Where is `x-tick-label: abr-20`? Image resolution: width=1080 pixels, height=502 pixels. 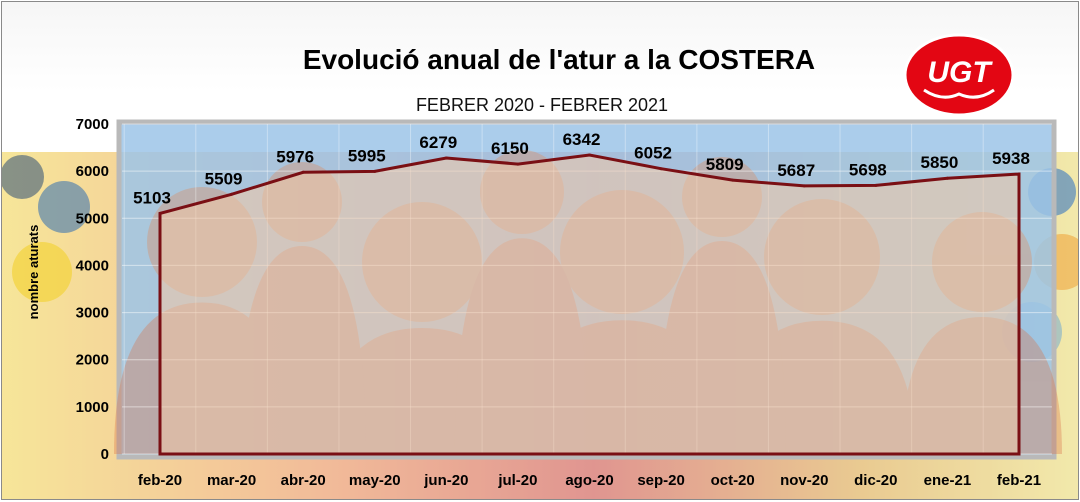 x-tick-label: abr-20 is located at coordinates (303, 480).